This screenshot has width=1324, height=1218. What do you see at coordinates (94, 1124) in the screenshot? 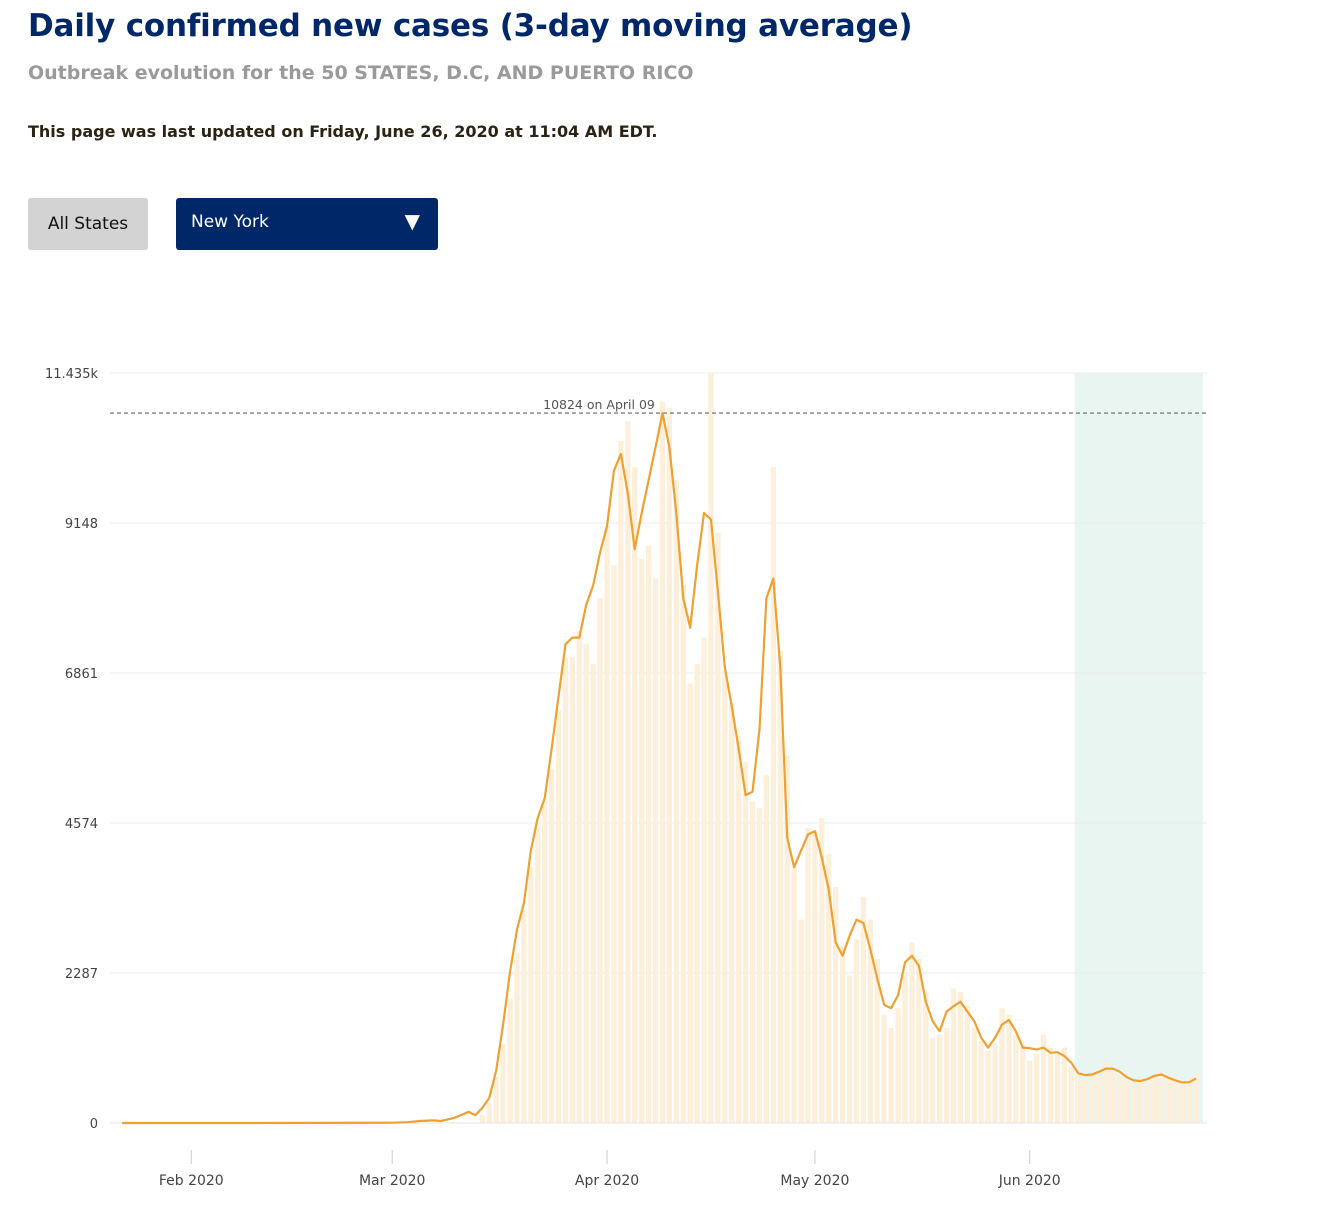
I see `y-tick-label: 0` at bounding box center [94, 1124].